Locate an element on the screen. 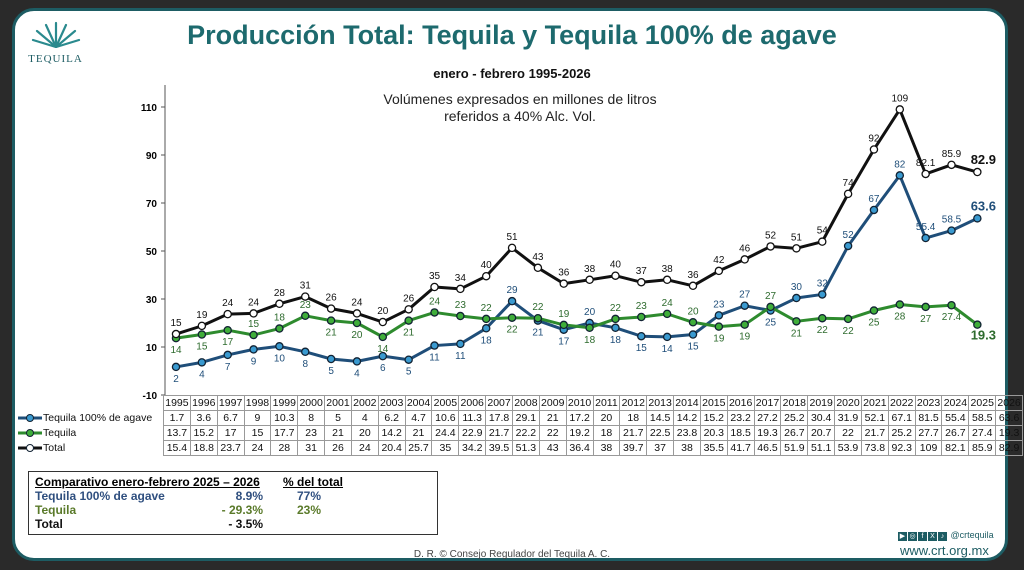 Image resolution: width=1024 pixels, height=570 pixels. data-label: 52 is located at coordinates (849, 235).